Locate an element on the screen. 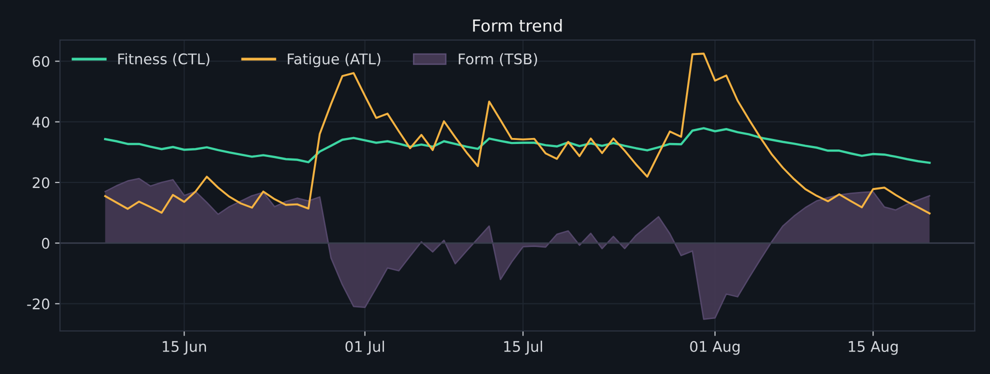 The width and height of the screenshot is (990, 374). legend-label: Fitness (CTL) is located at coordinates (164, 59).